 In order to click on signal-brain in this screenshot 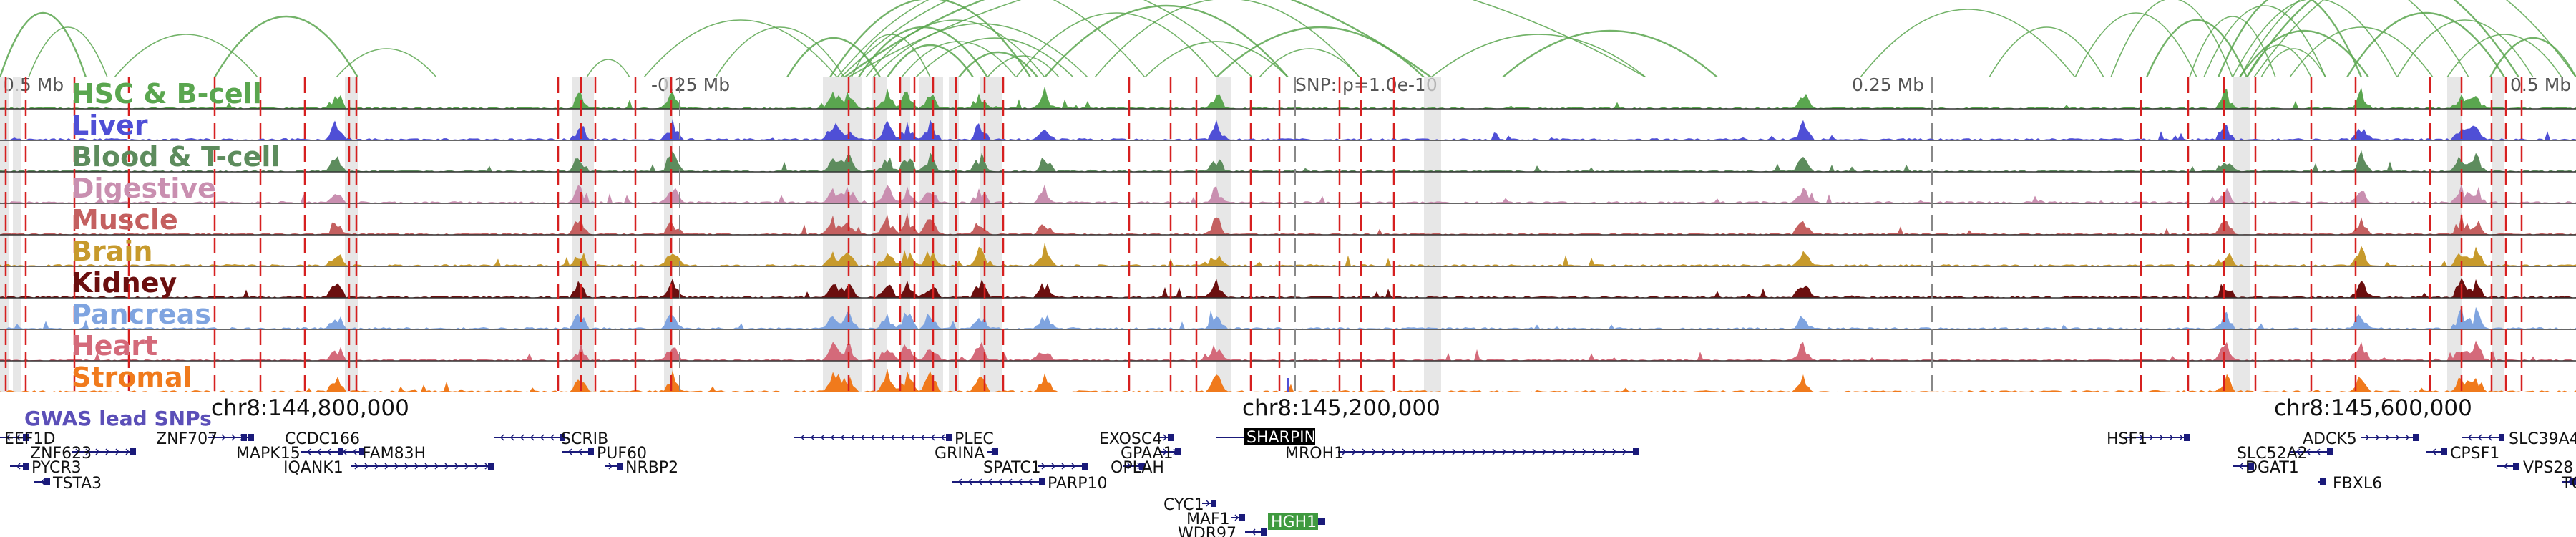, I will do `click(1288, 254)`.